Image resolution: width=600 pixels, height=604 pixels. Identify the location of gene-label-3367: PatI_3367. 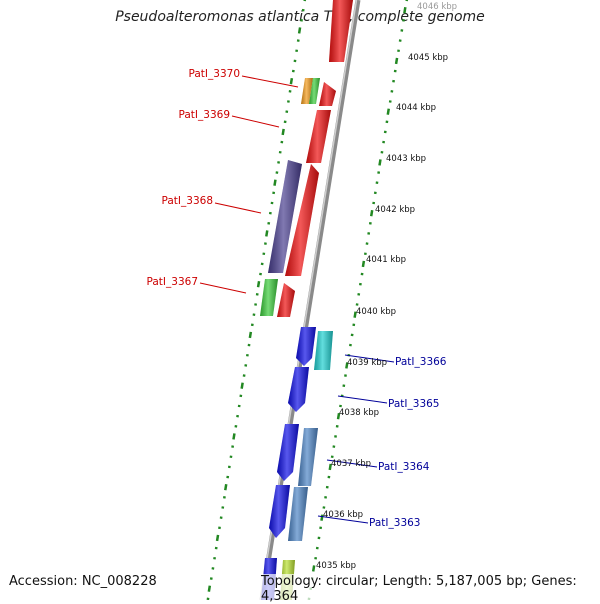
(172, 282).